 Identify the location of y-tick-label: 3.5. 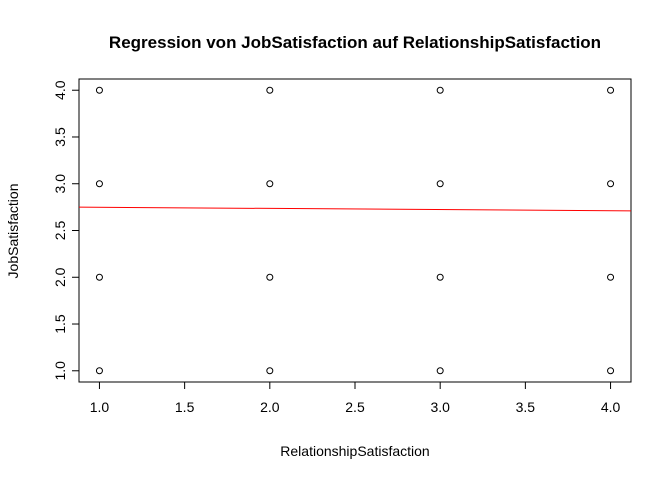
(60, 137).